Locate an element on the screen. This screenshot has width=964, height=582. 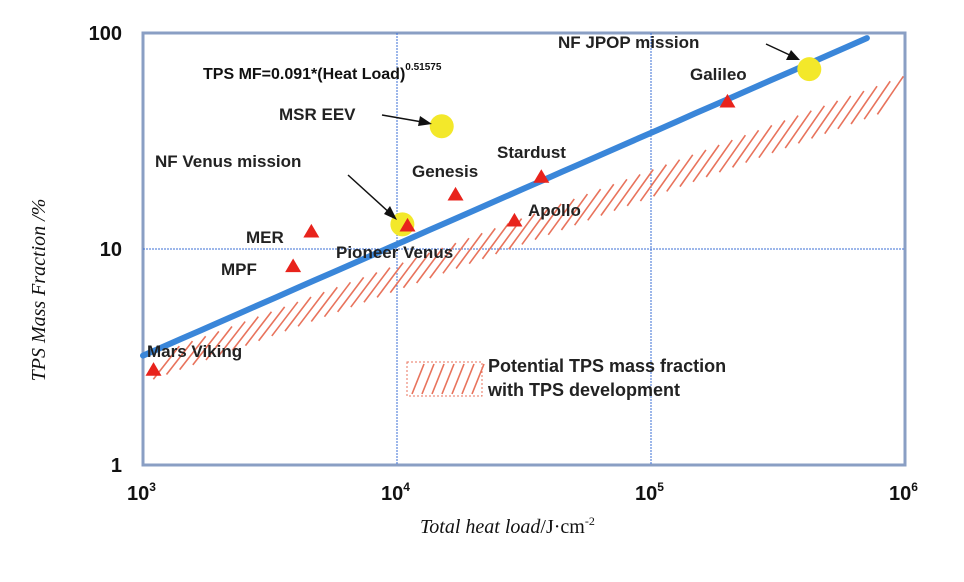
label-galileo: Galileo is located at coordinates (718, 74).